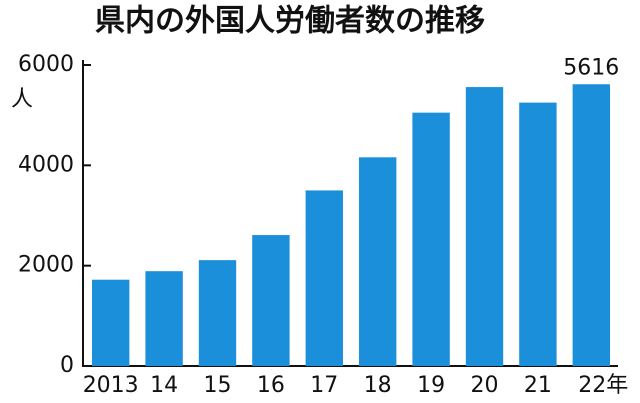 Image resolution: width=640 pixels, height=403 pixels. I want to click on x-tick-label: 18, so click(378, 385).